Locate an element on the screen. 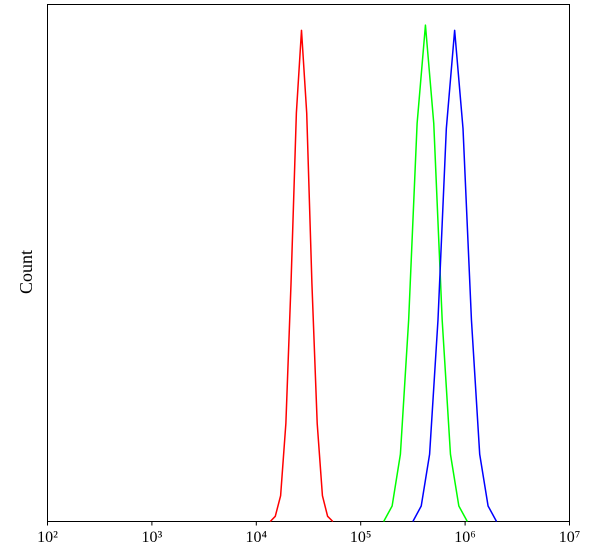  y-axis-label: Count is located at coordinates (26, 272).